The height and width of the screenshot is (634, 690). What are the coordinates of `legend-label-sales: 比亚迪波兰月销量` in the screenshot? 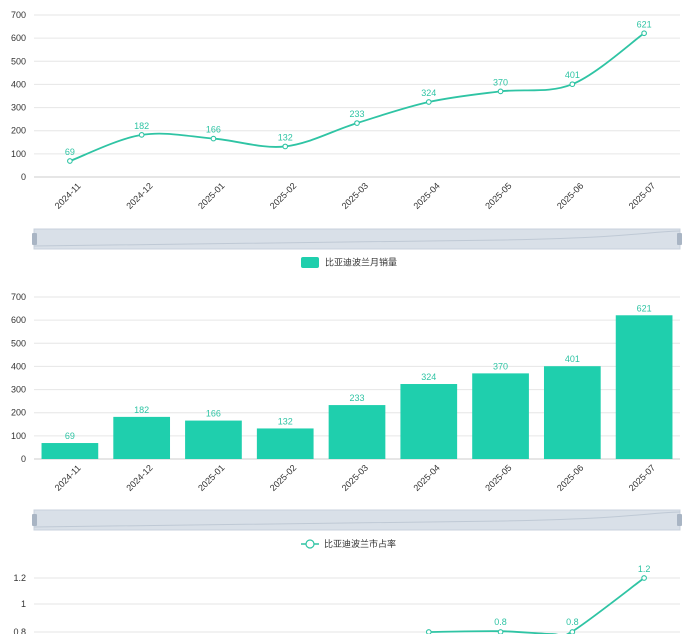 It's located at (361, 262).